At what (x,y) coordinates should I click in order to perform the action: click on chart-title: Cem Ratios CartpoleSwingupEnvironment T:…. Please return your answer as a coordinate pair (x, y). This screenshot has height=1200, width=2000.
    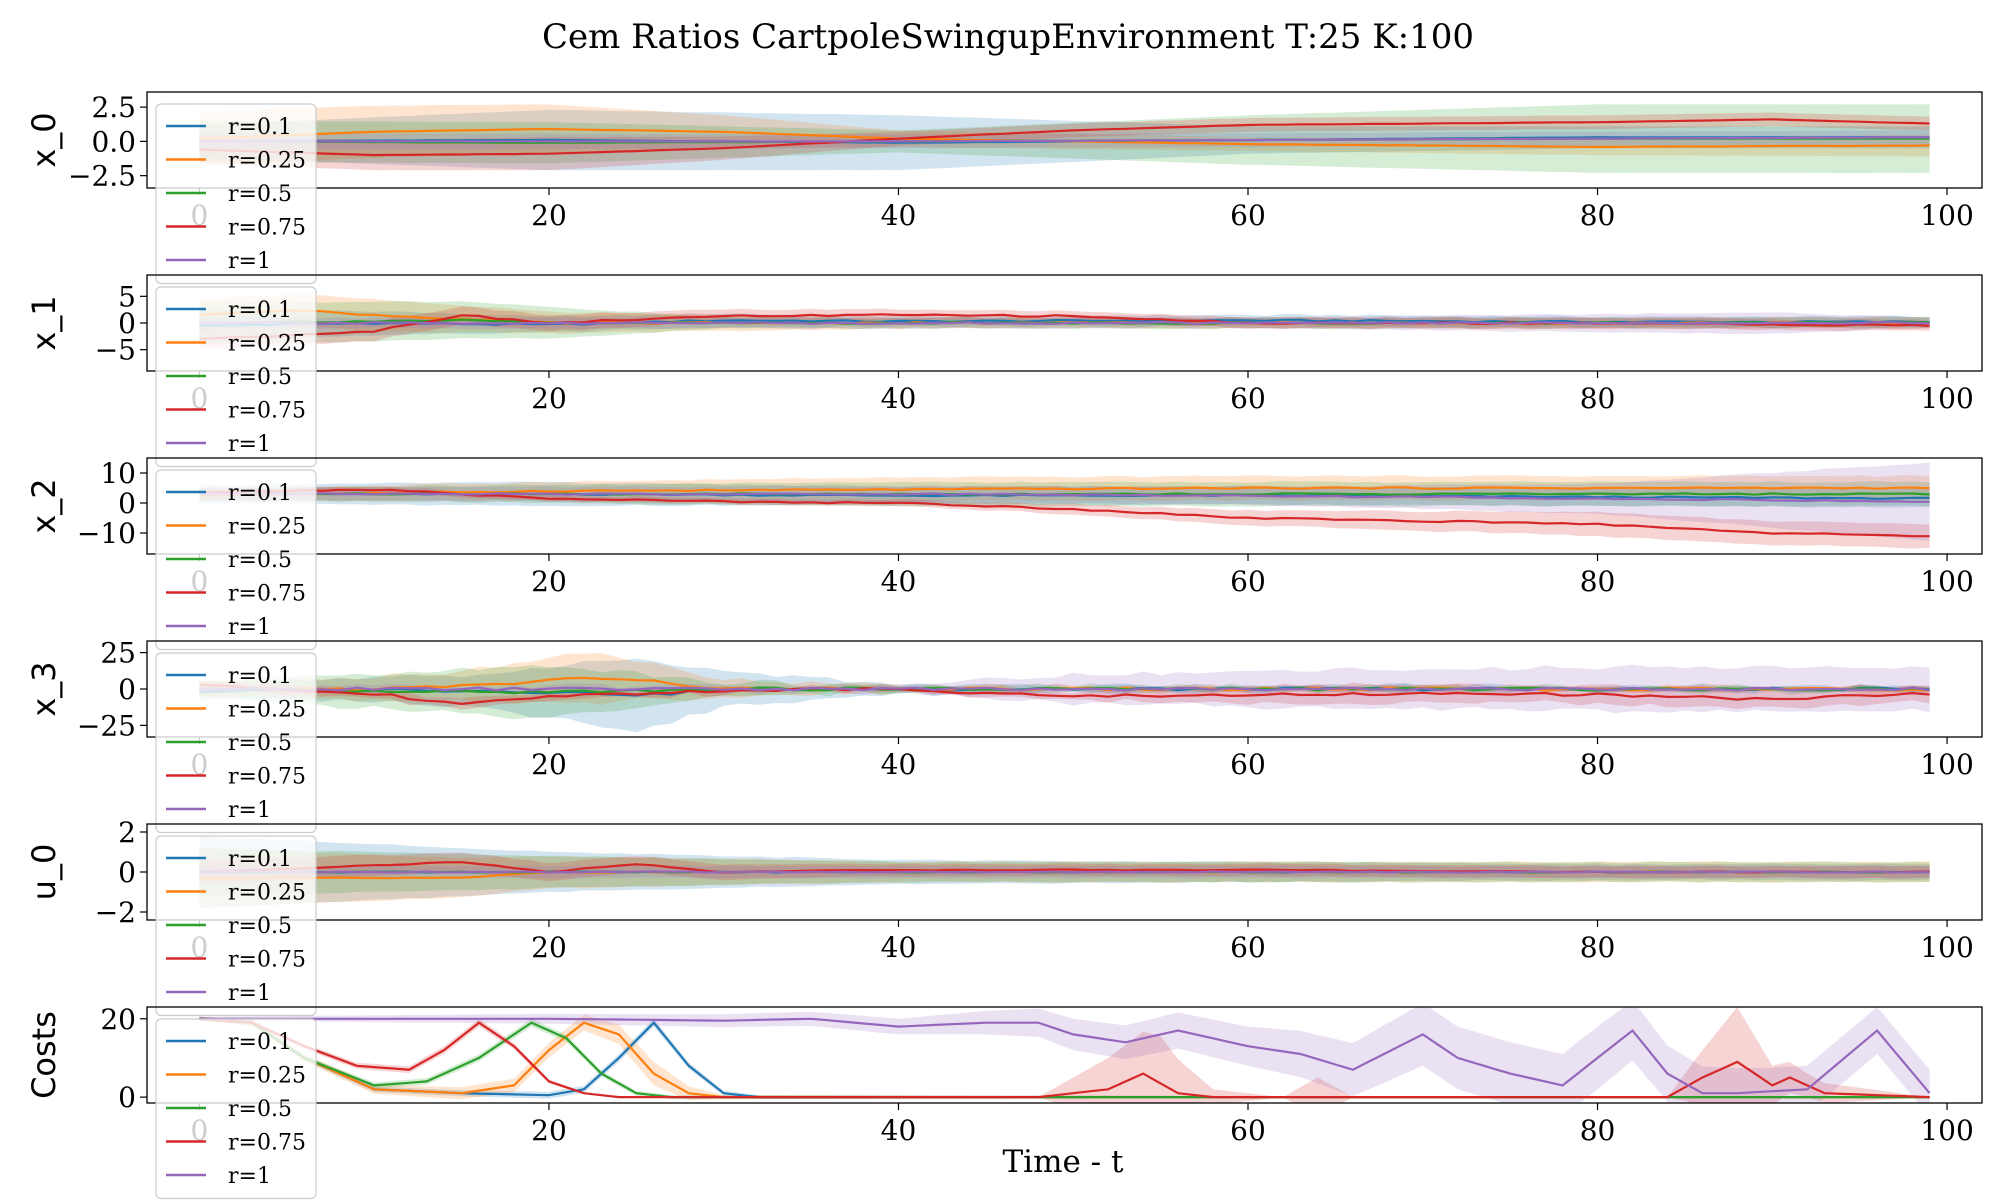
    Looking at the image, I should click on (1008, 37).